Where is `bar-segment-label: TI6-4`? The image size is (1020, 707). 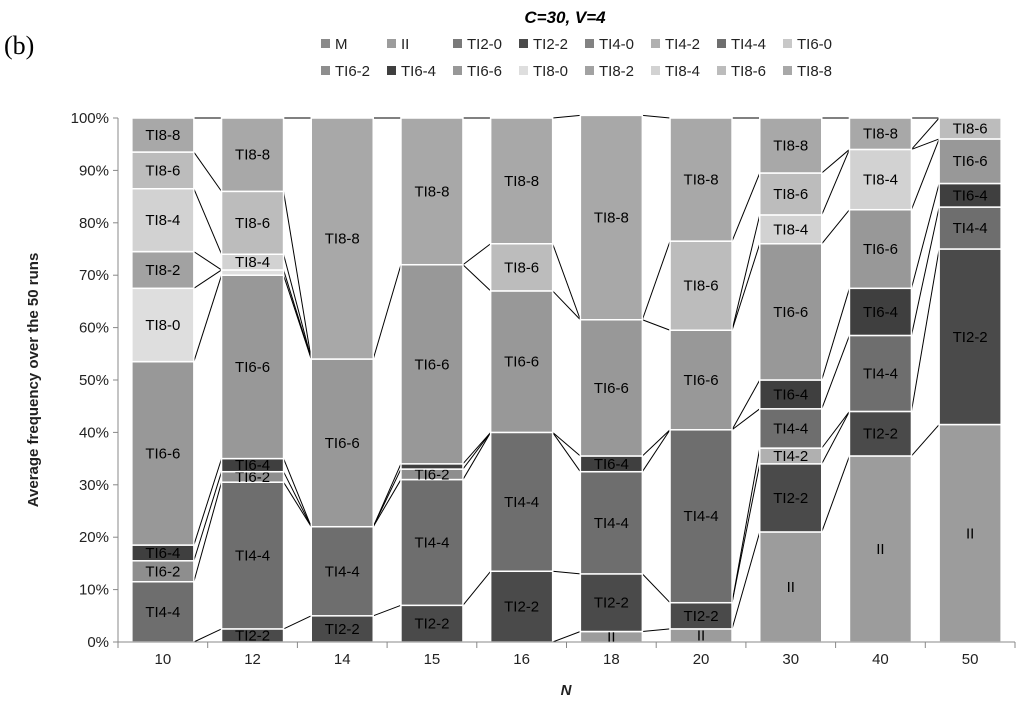
bar-segment-label: TI6-4 is located at coordinates (790, 394).